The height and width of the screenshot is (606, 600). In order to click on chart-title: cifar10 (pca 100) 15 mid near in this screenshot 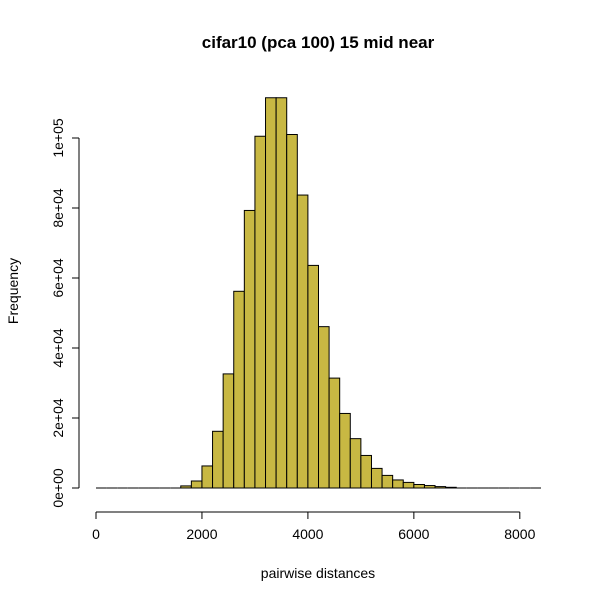, I will do `click(318, 42)`.